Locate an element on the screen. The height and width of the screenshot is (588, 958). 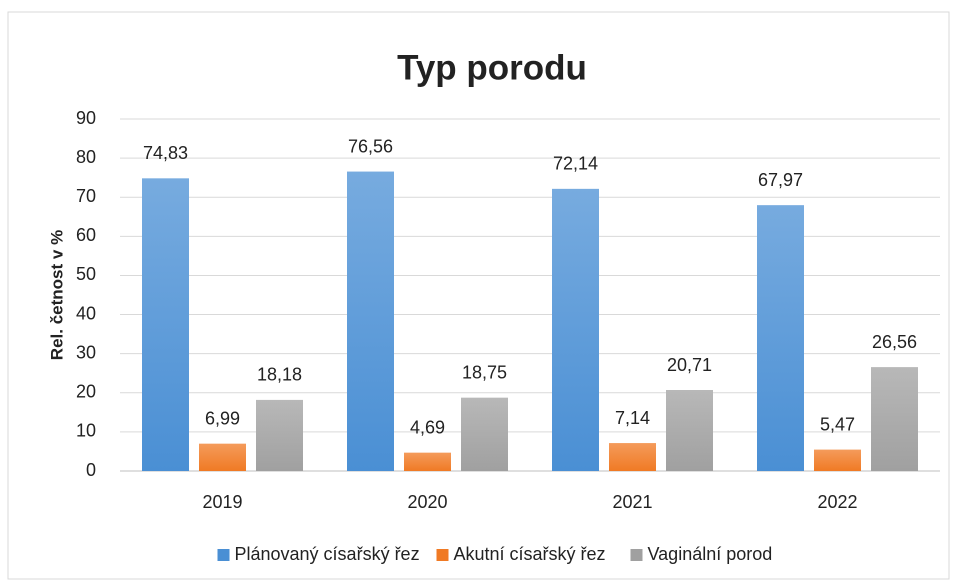
y-tick-label: 60 is located at coordinates (86, 235).